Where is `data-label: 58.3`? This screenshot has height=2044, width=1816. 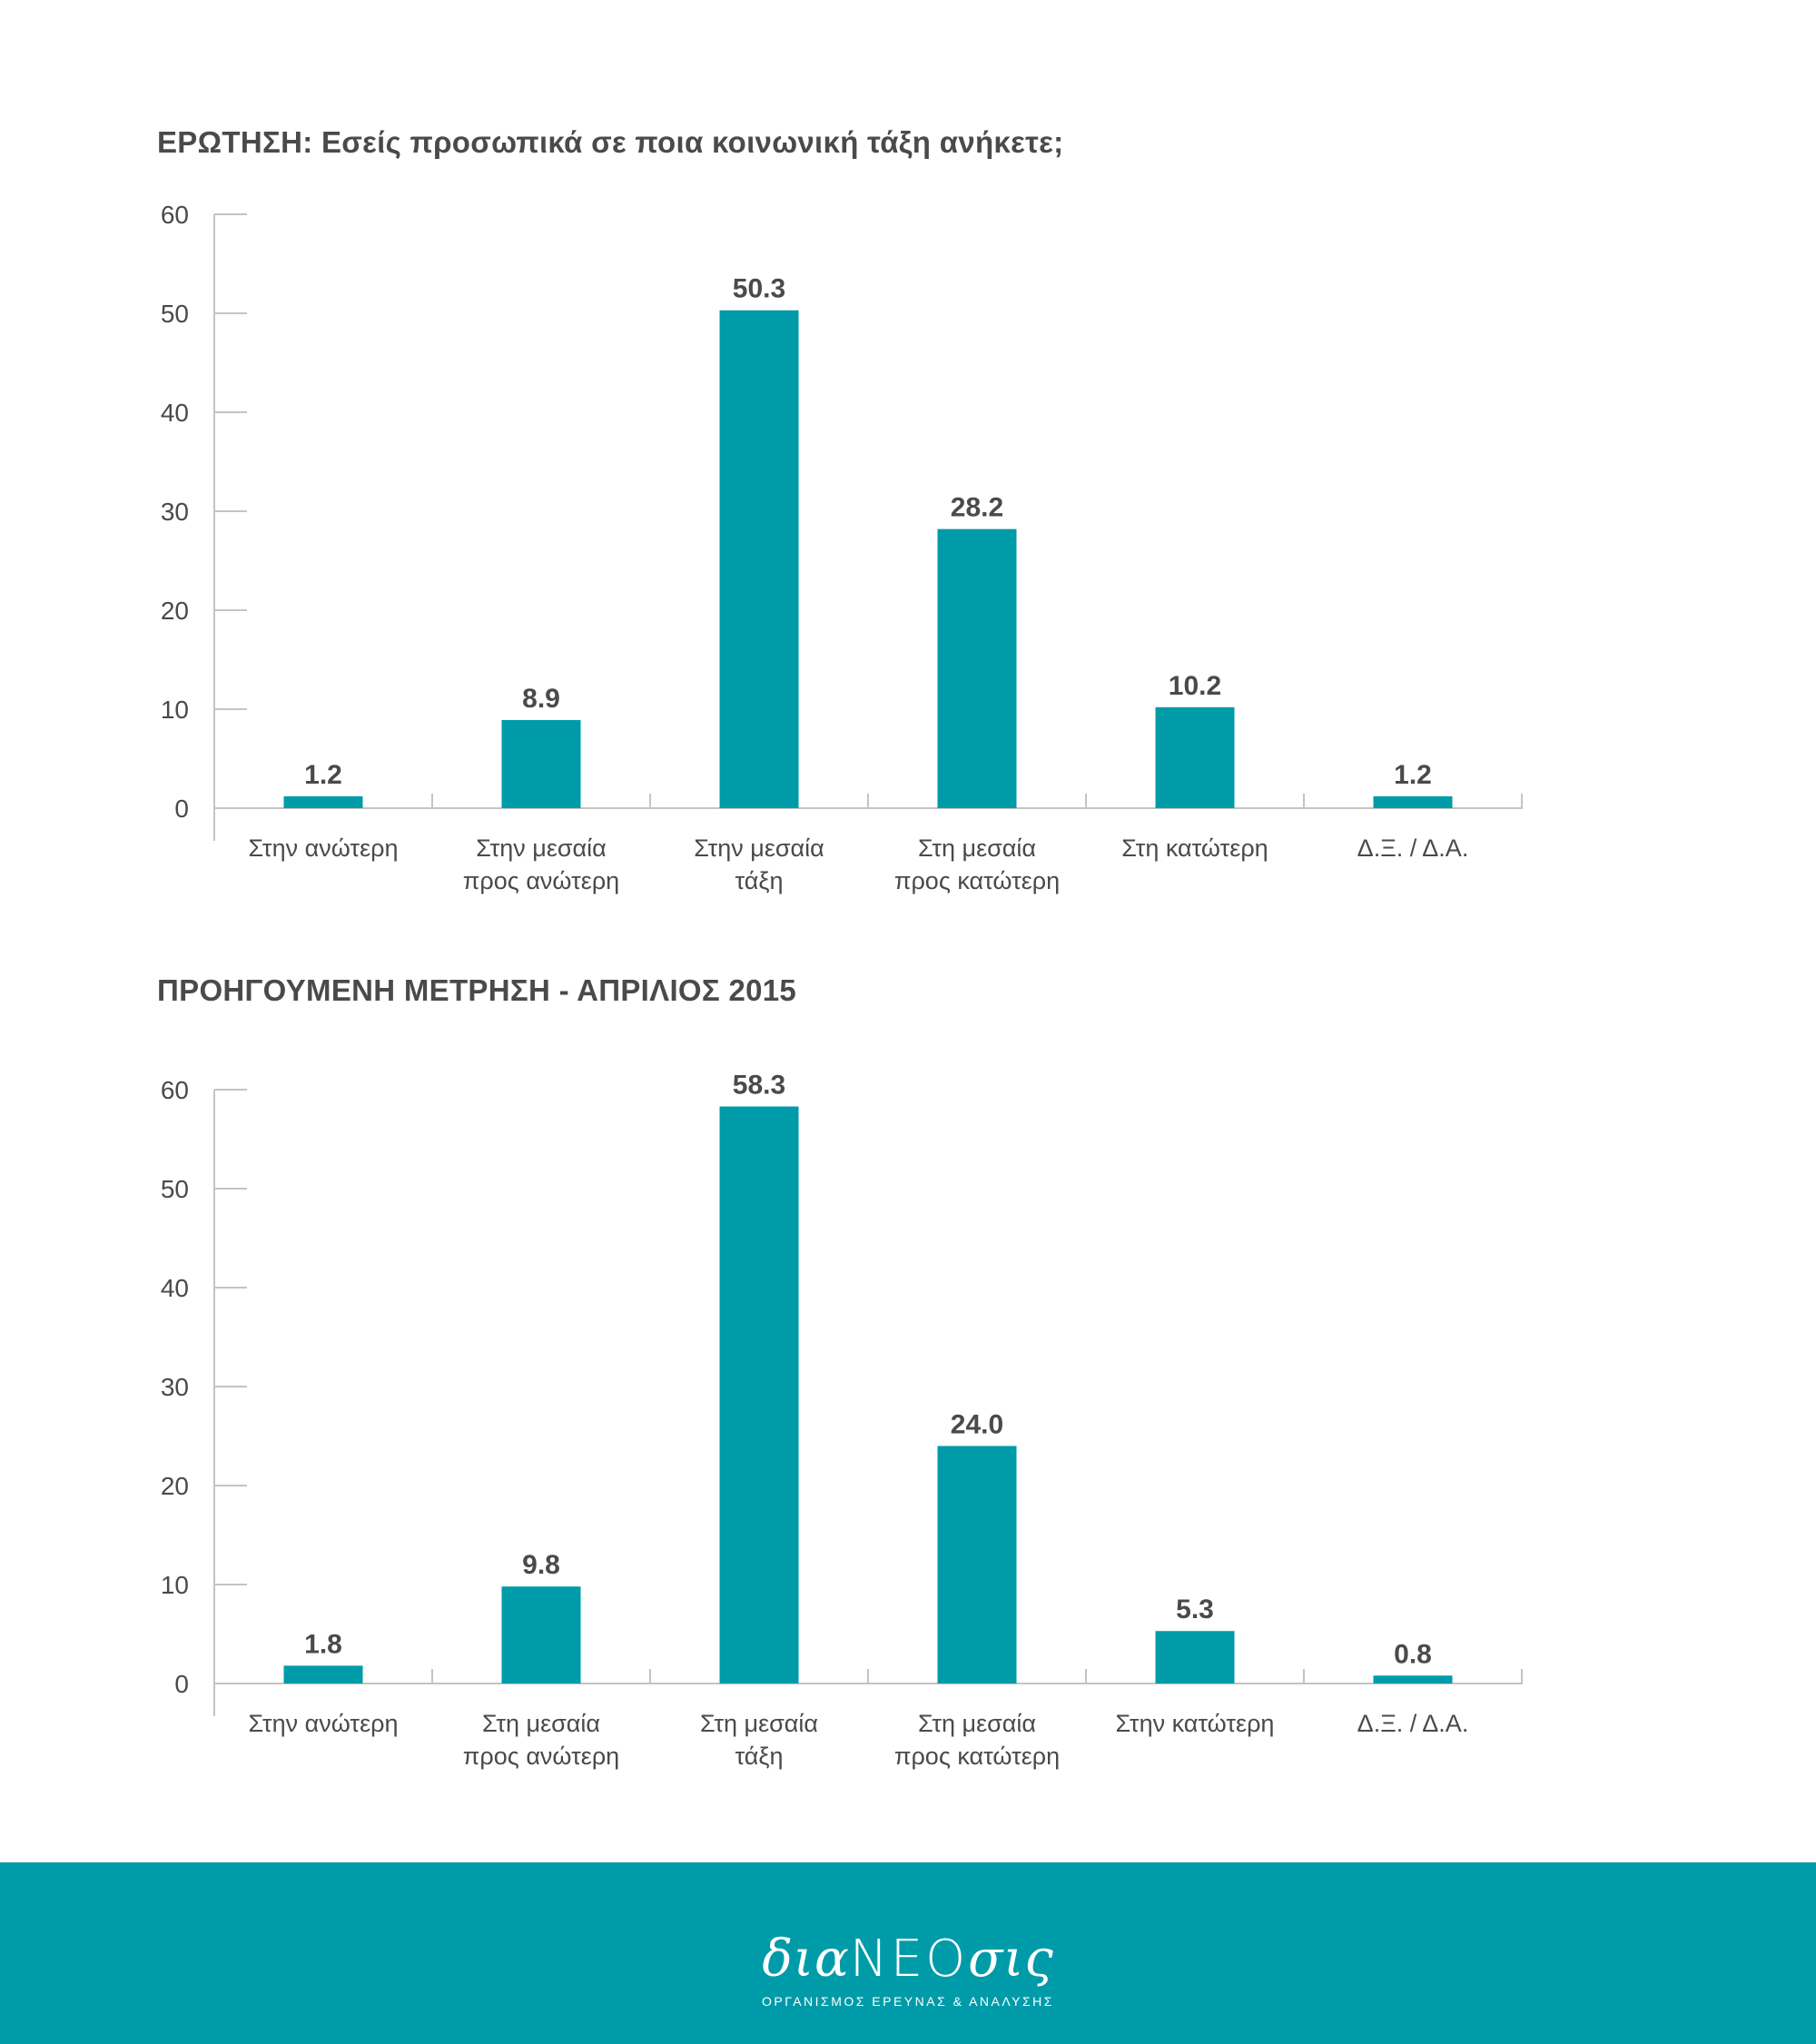
data-label: 58.3 is located at coordinates (759, 1086).